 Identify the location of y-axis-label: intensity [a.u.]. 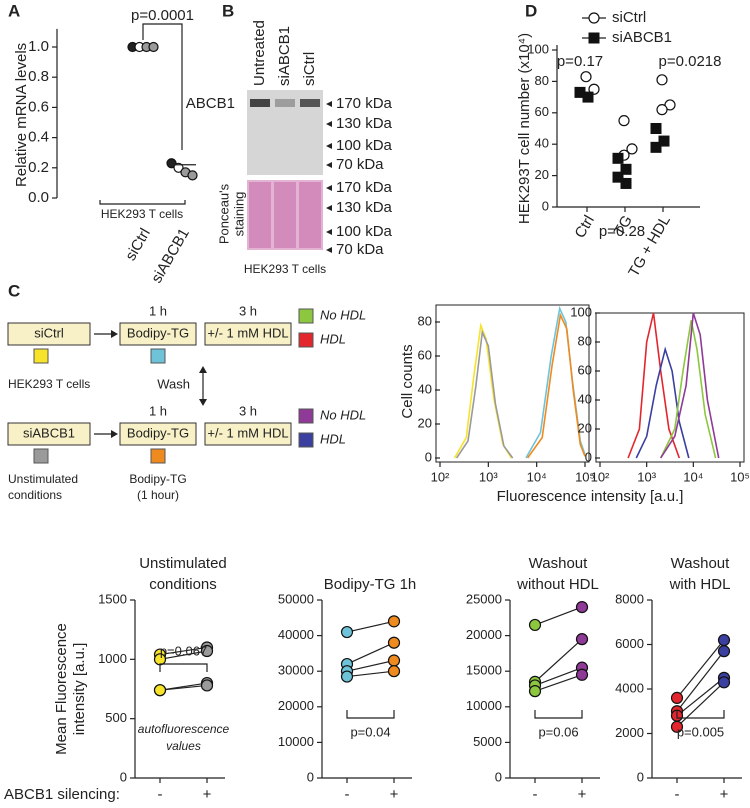
(79, 689).